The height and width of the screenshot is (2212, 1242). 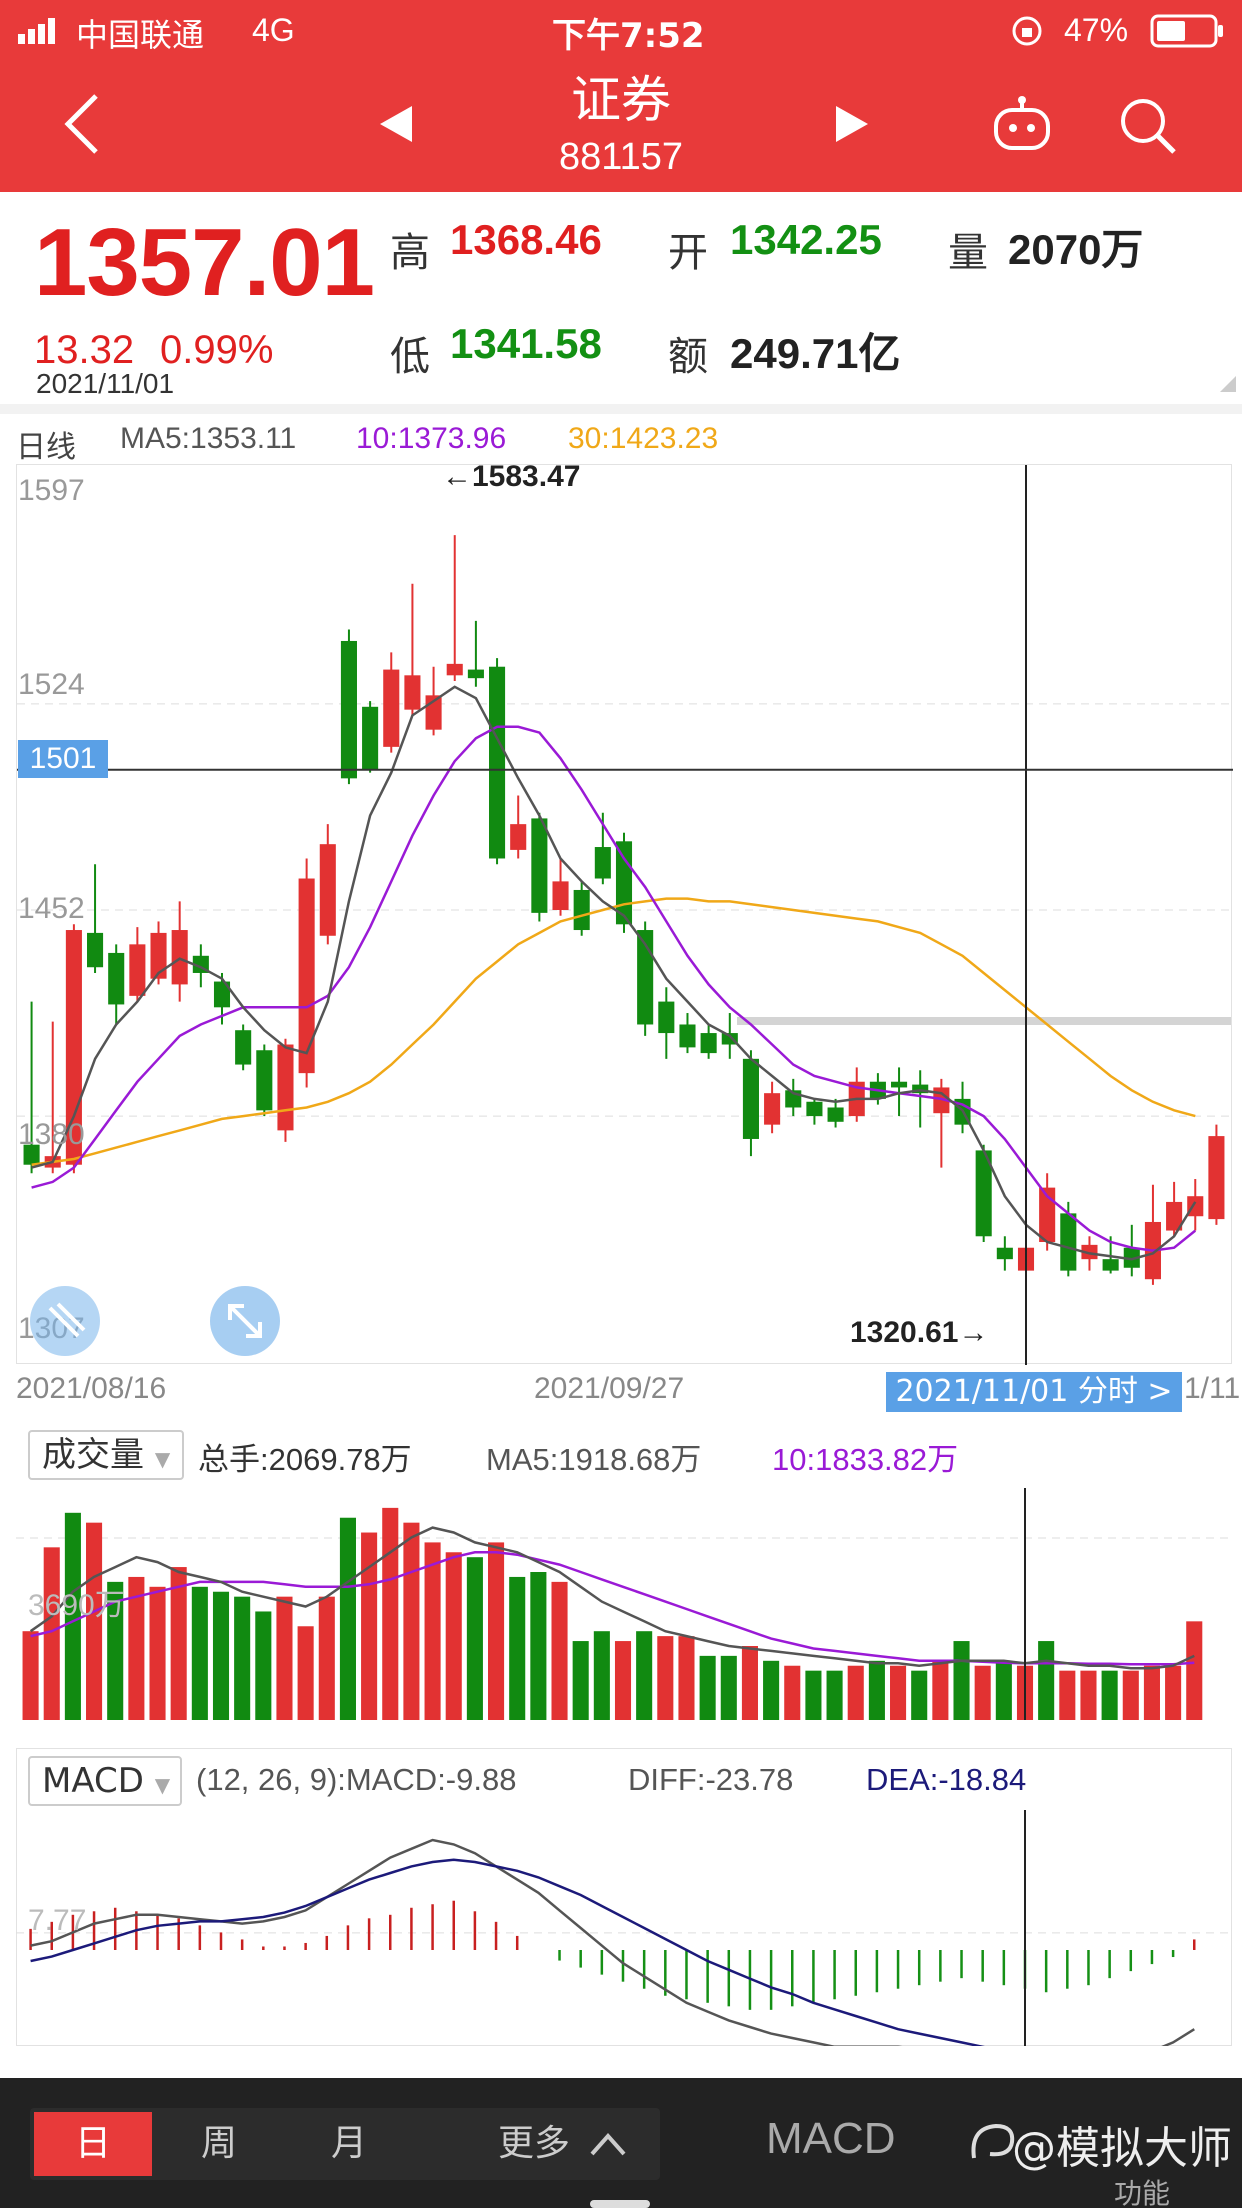 I want to click on macd-selector-label: MACD, so click(x=93, y=1781).